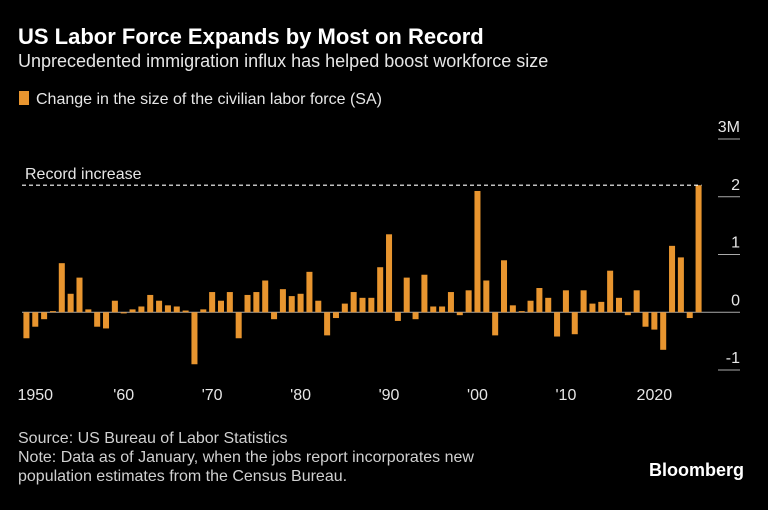 This screenshot has height=510, width=768. I want to click on annotation: Record increase, so click(83, 174).